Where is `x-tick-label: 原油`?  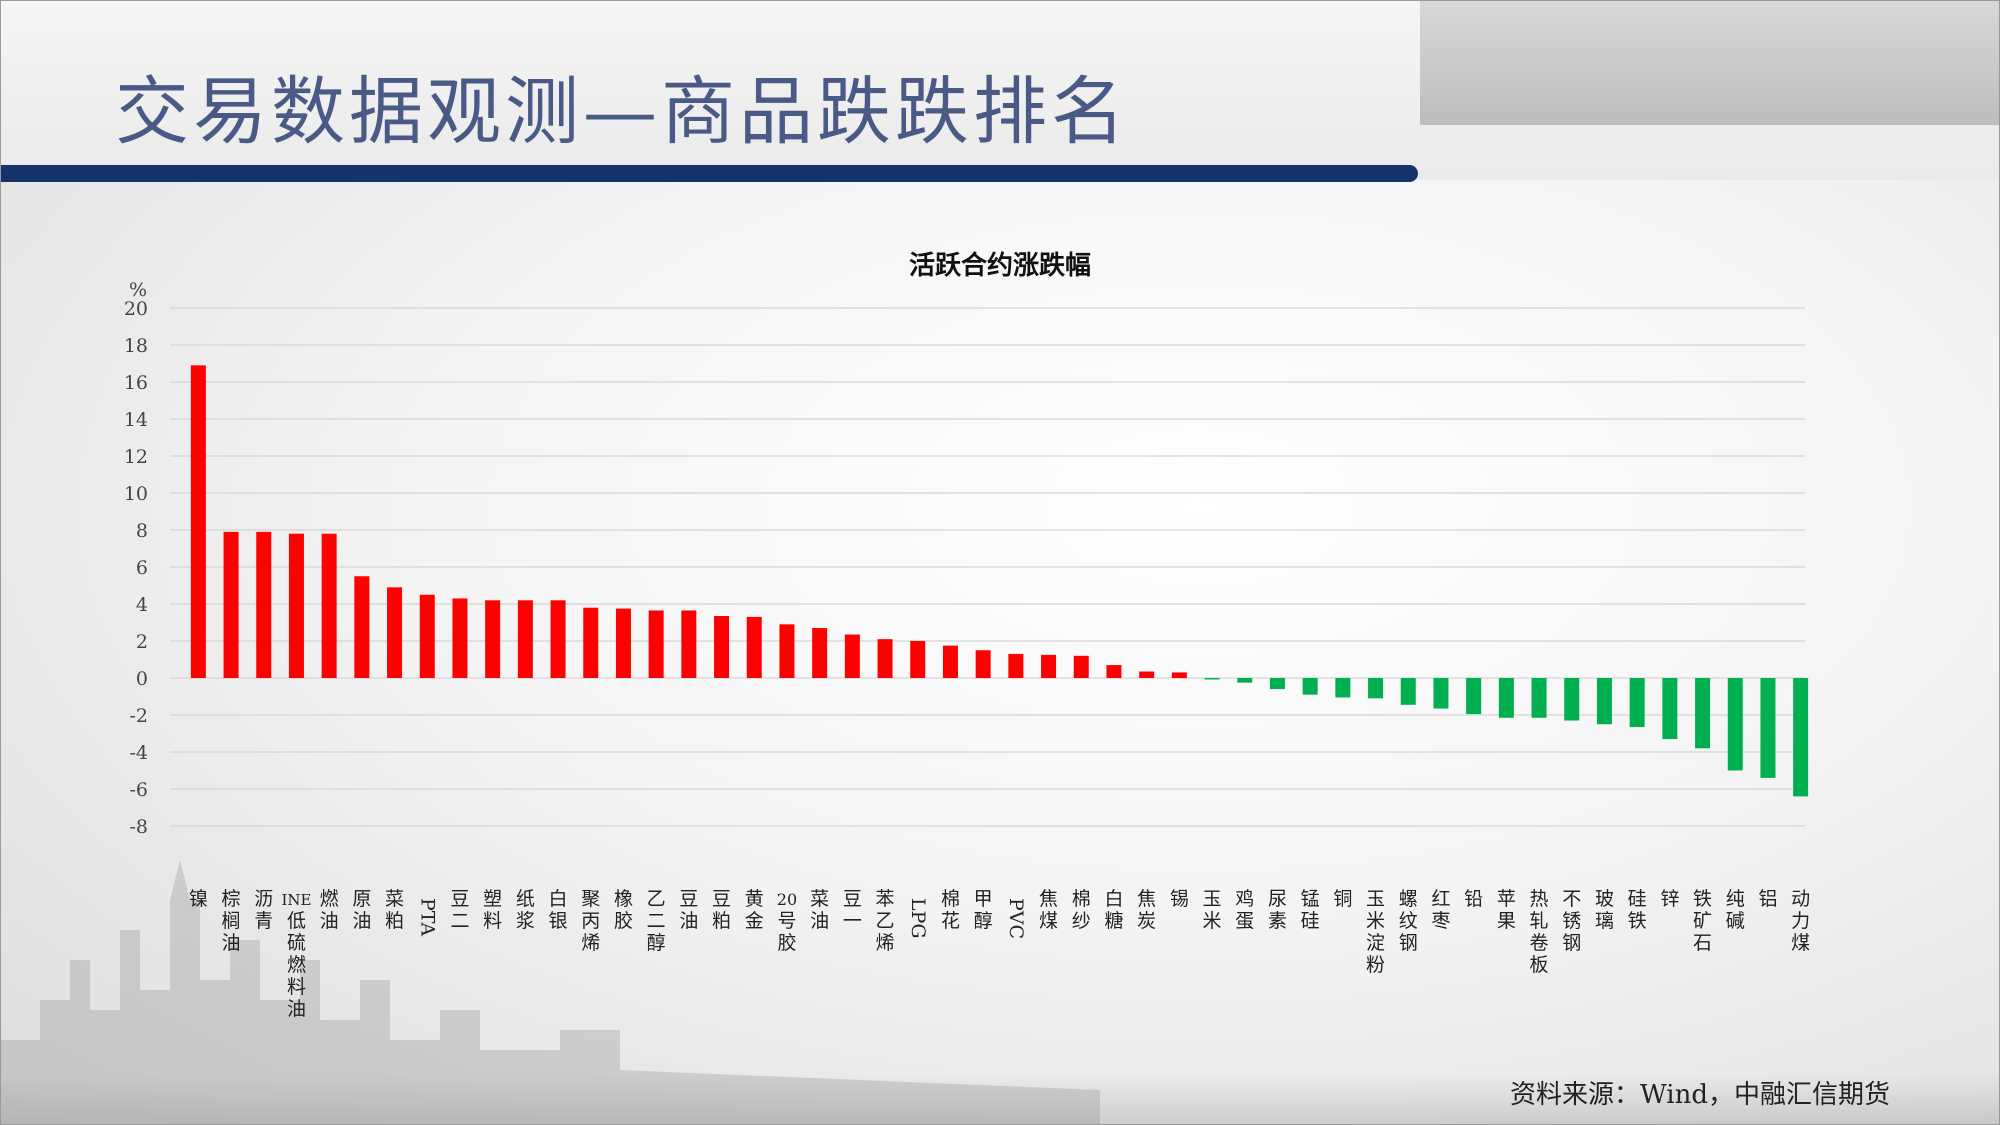 x-tick-label: 原油 is located at coordinates (361, 910).